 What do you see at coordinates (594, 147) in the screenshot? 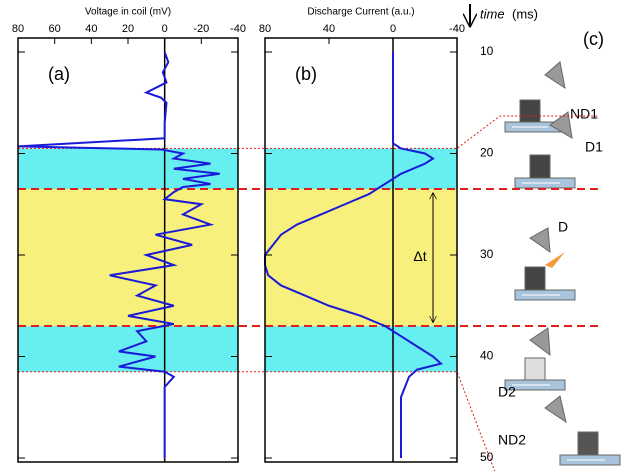
I see `state-label: D1` at bounding box center [594, 147].